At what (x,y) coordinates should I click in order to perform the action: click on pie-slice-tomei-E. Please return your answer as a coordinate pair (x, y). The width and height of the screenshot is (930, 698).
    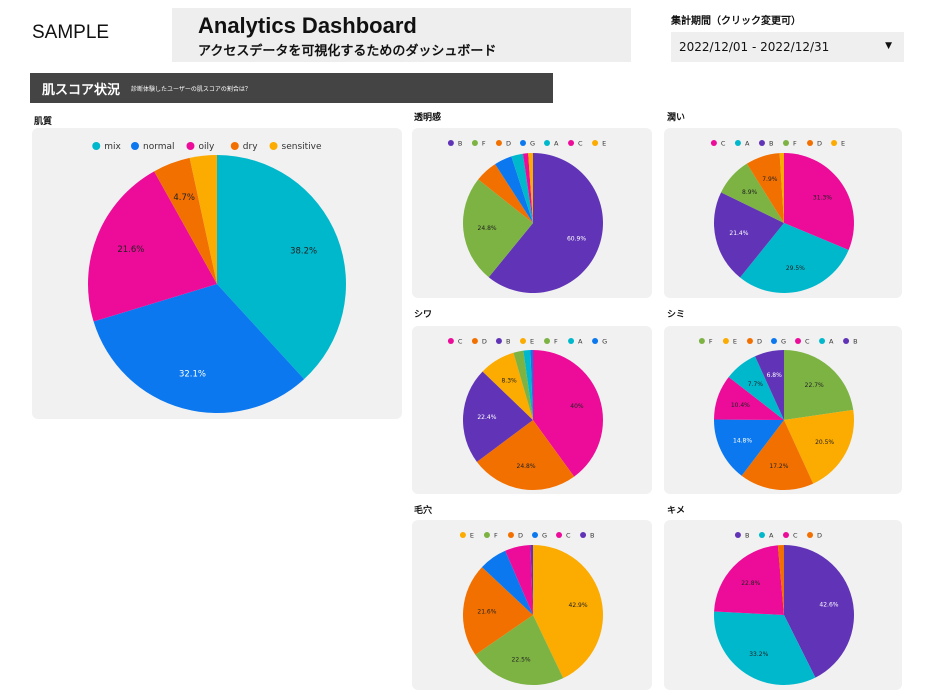
    Looking at the image, I should click on (530, 188).